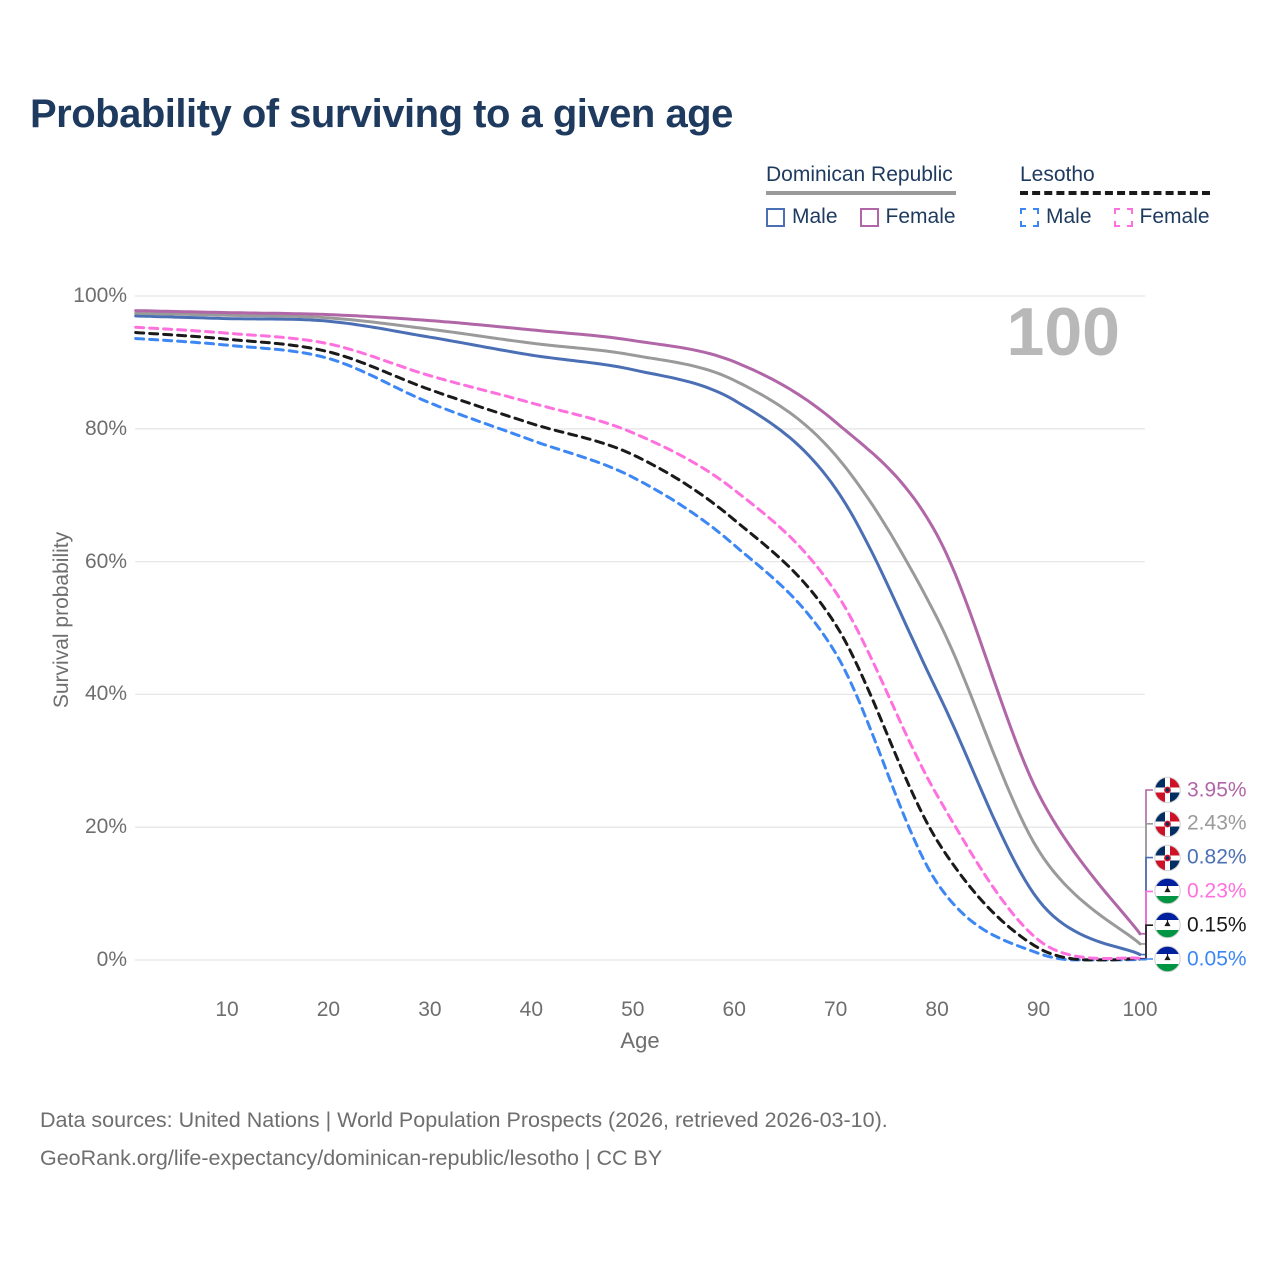  What do you see at coordinates (1140, 1009) in the screenshot?
I see `x-tick-label: 100` at bounding box center [1140, 1009].